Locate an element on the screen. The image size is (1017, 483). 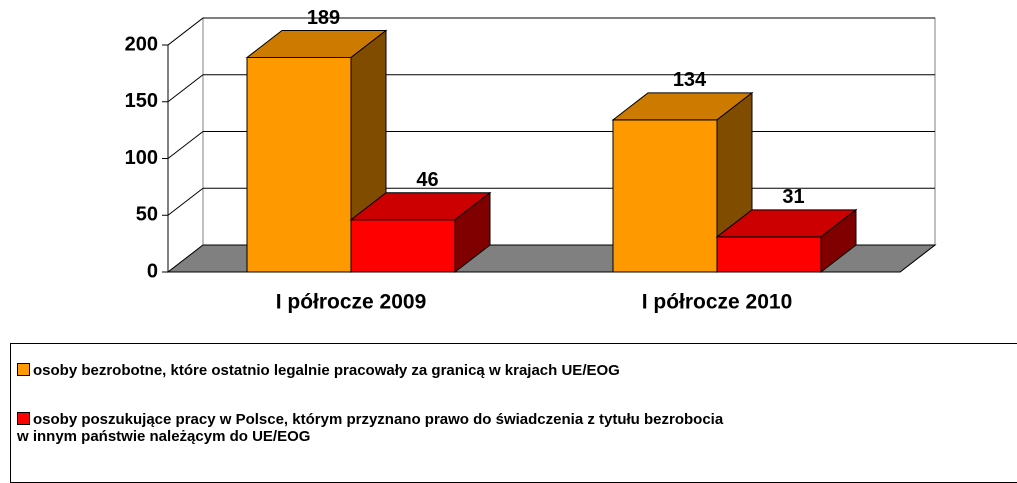
y-tick-label: 200 is located at coordinates (141, 44).